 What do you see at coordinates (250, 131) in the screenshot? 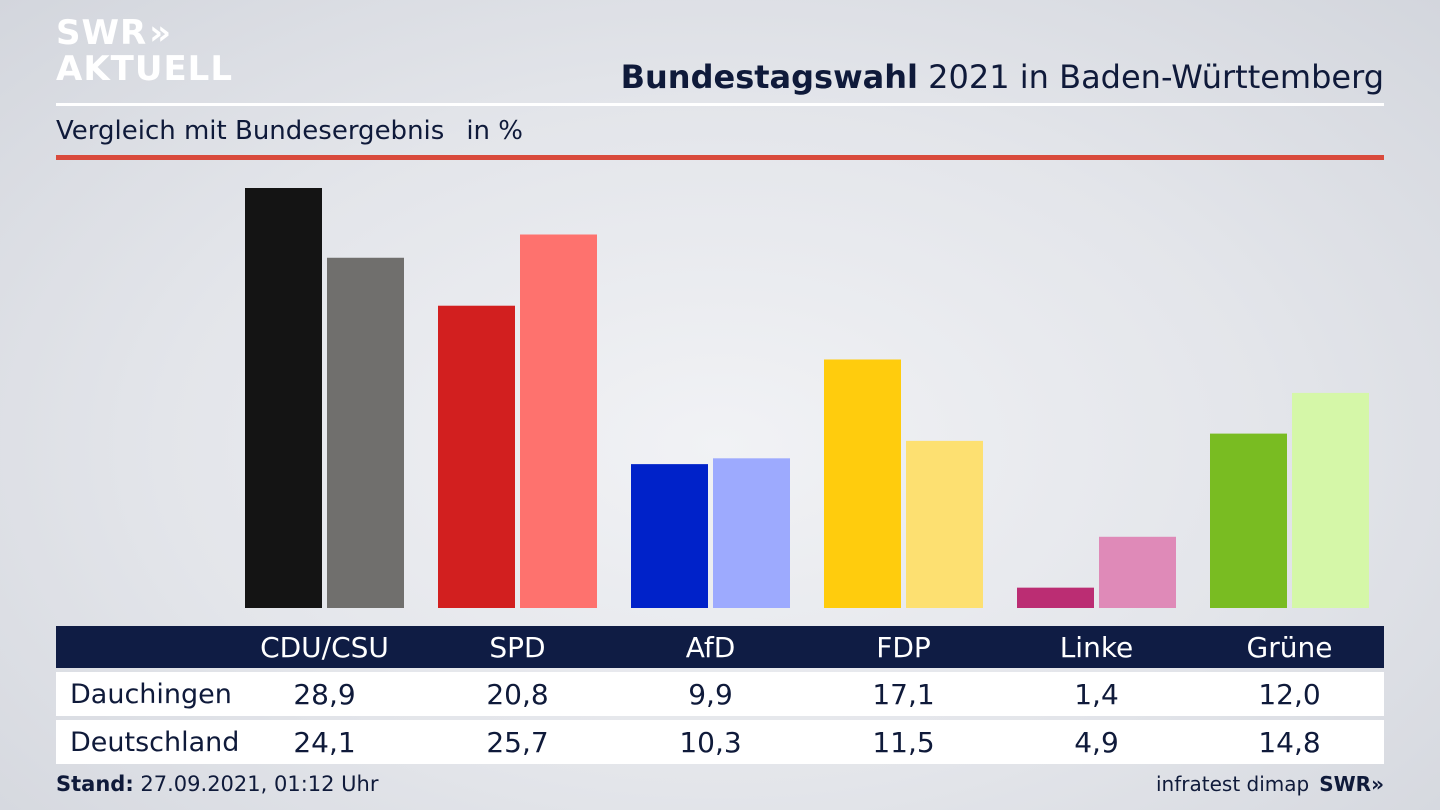
I see `subtitle-text: Vergleich mit Bundesergebnis` at bounding box center [250, 131].